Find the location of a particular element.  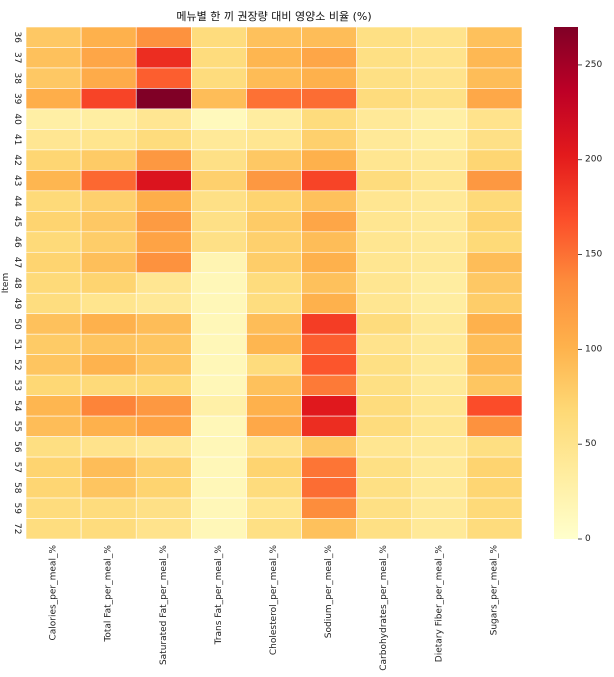

colorbar is located at coordinates (566, 283).